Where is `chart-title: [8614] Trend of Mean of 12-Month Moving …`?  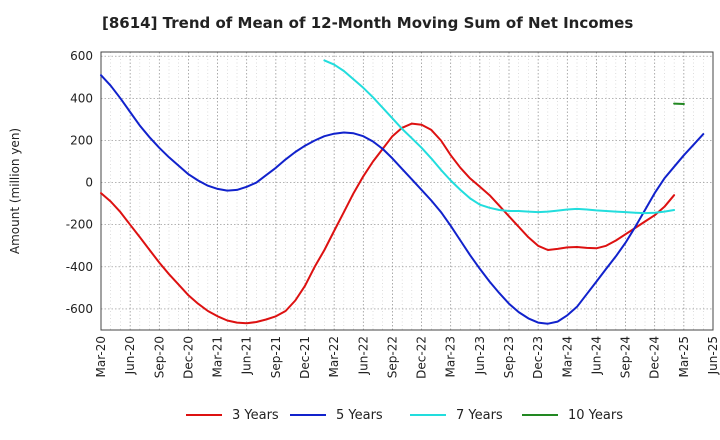 chart-title: [8614] Trend of Mean of 12-Month Moving … is located at coordinates (368, 23).